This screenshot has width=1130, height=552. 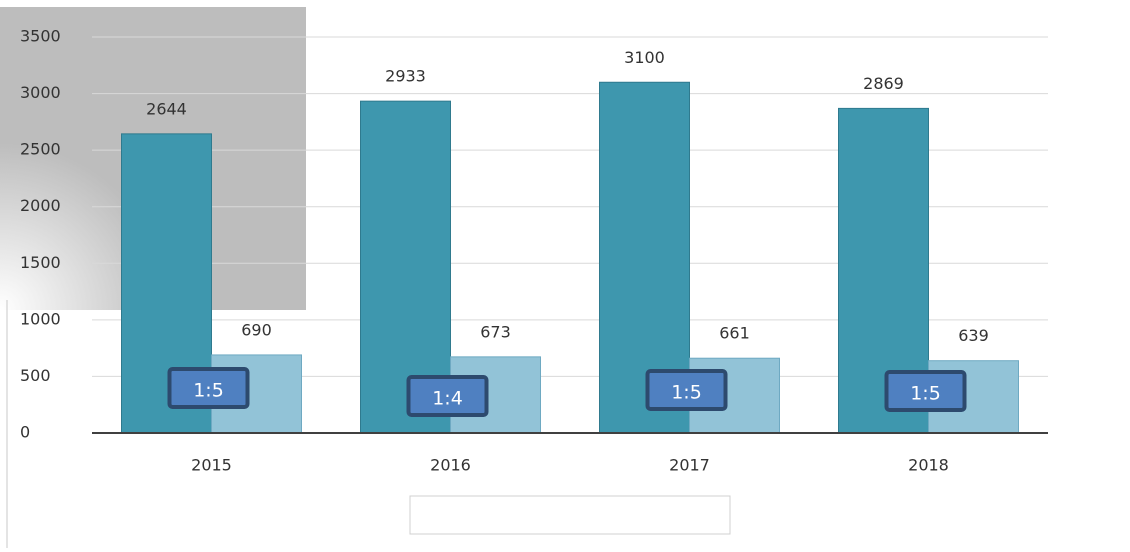 What do you see at coordinates (570, 515) in the screenshot?
I see `legend-box` at bounding box center [570, 515].